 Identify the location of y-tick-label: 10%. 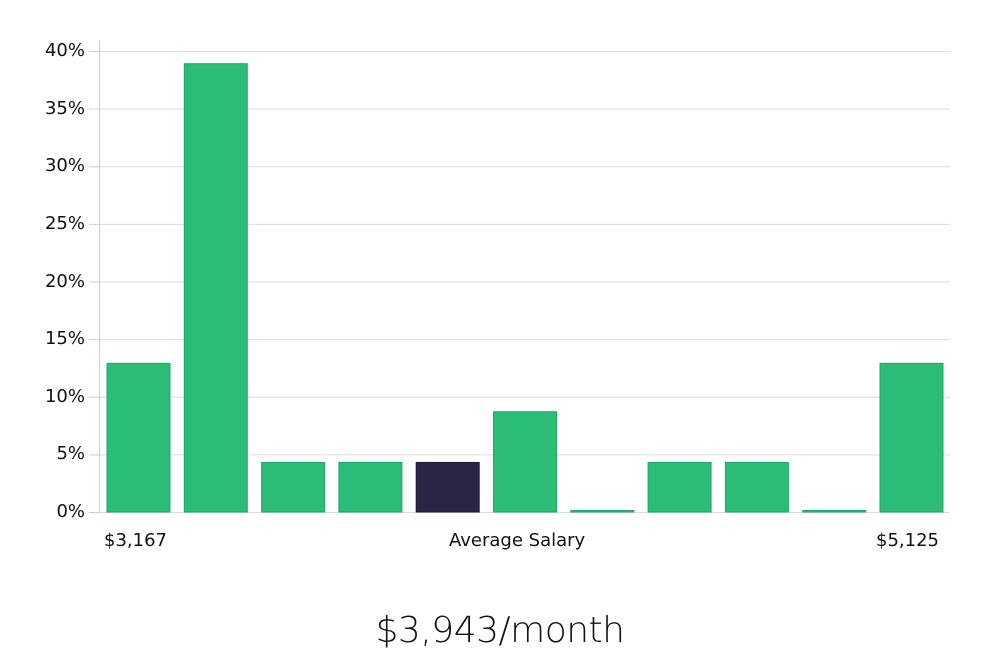
(64, 396).